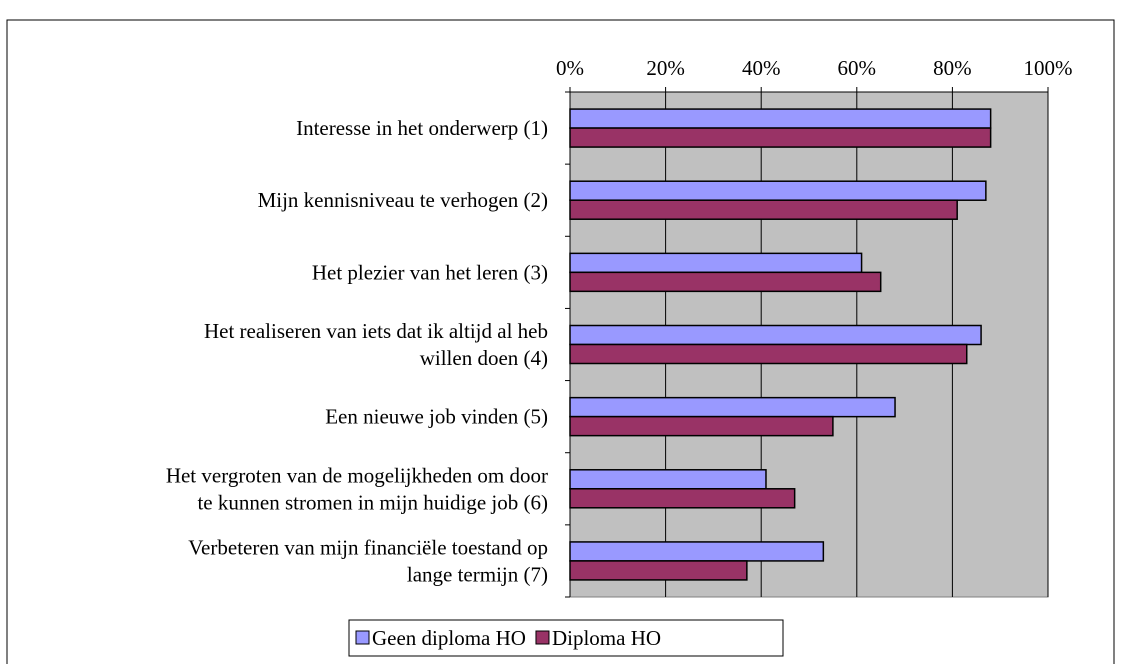 The image size is (1121, 669). I want to click on legend-label: Diploma HO, so click(606, 638).